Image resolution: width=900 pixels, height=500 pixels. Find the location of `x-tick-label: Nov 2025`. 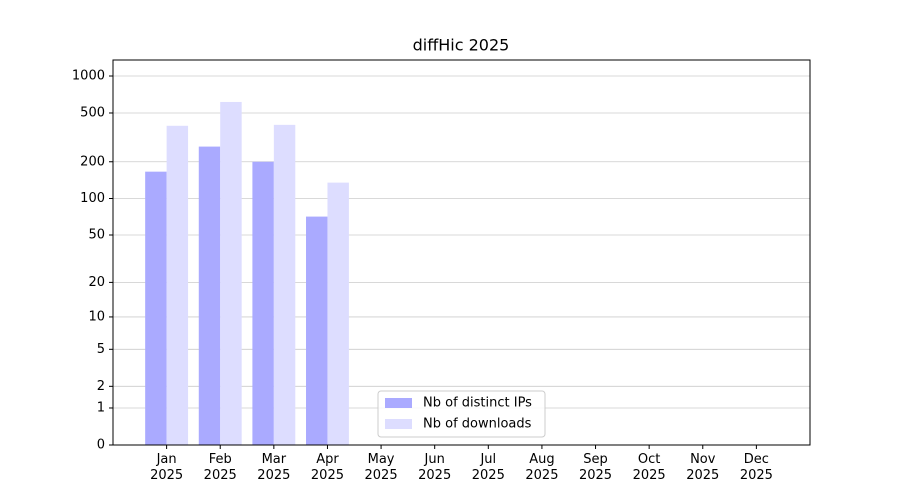

x-tick-label: Nov 2025 is located at coordinates (703, 467).